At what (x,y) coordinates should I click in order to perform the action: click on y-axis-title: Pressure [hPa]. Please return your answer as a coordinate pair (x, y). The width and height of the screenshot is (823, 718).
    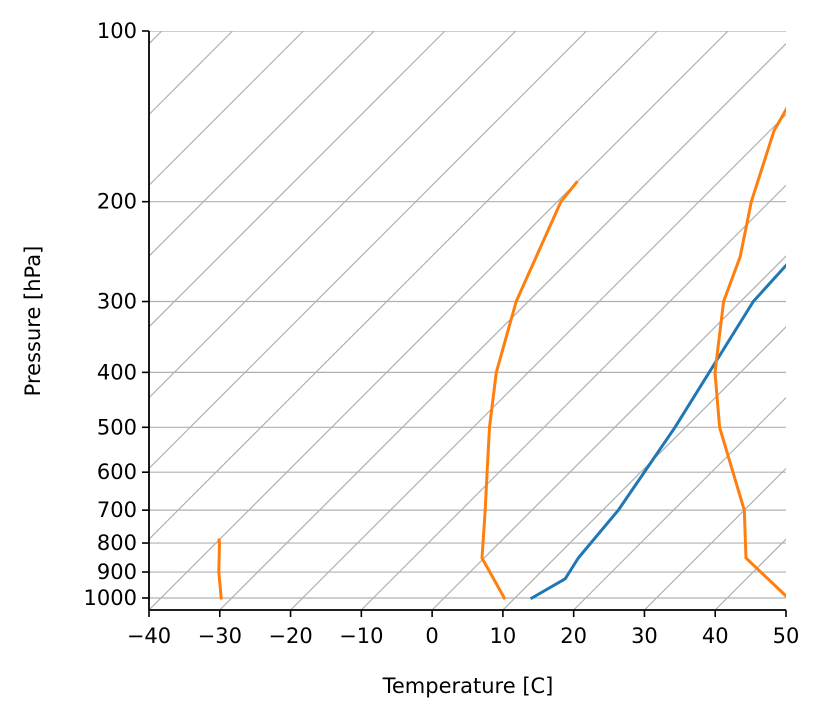
    Looking at the image, I should click on (33, 321).